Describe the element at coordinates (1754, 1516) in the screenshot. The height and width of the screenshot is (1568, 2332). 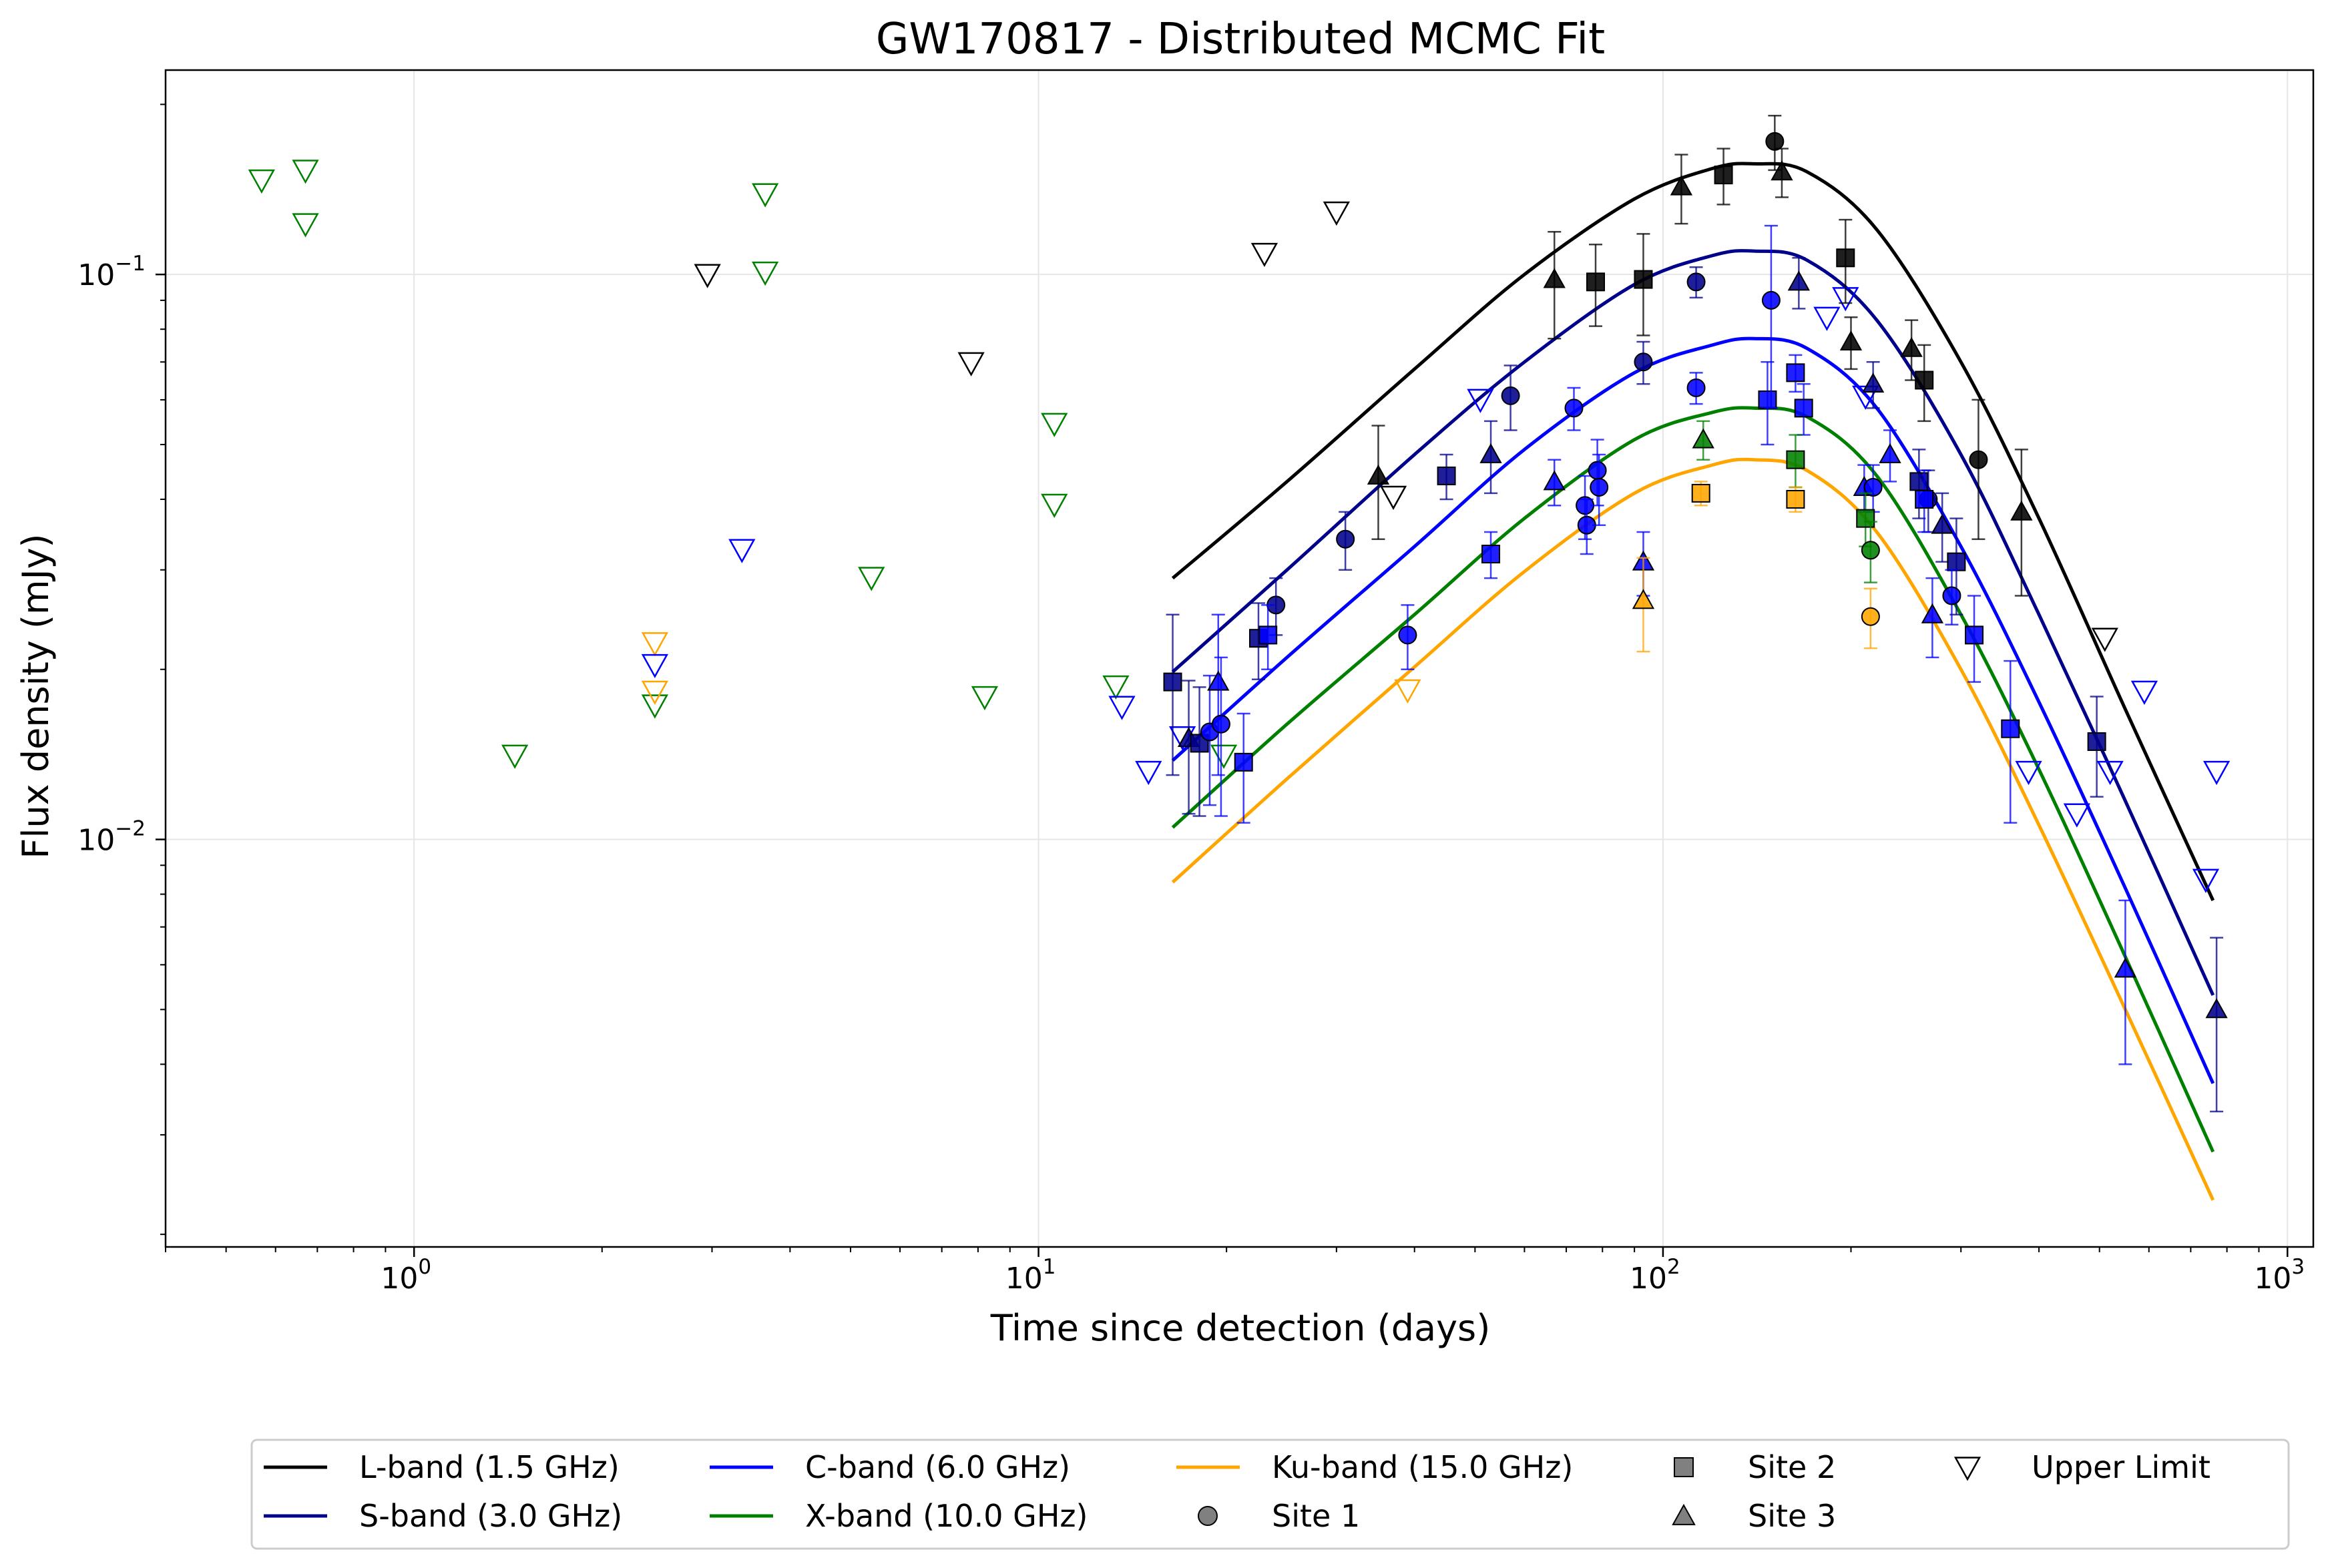
I see `legend-item: Site 3` at that location.